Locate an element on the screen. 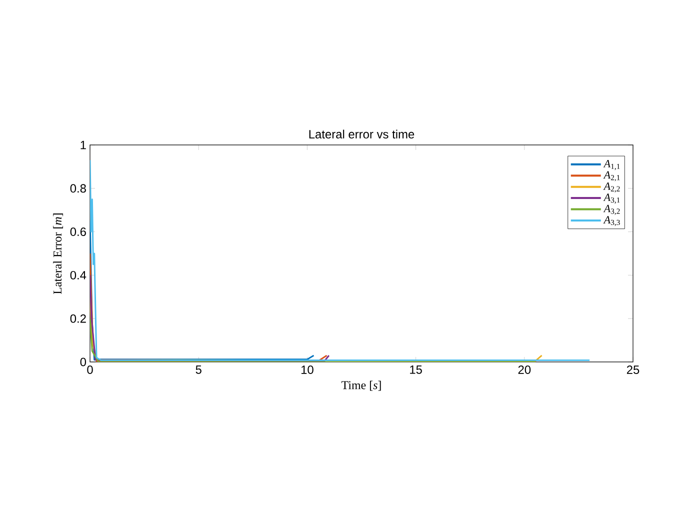  y-axis-title: Lateral Error [m] is located at coordinates (58, 254).